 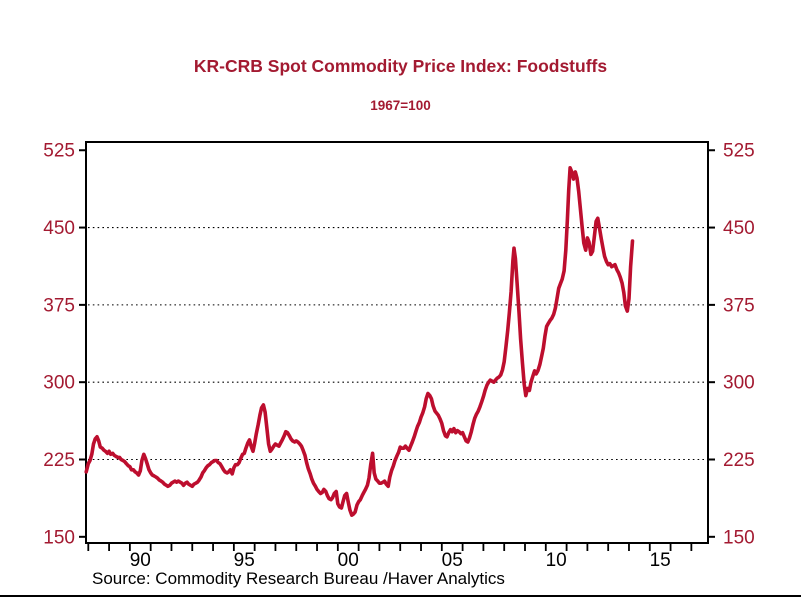 What do you see at coordinates (59, 228) in the screenshot?
I see `y-tick-label-left: 450` at bounding box center [59, 228].